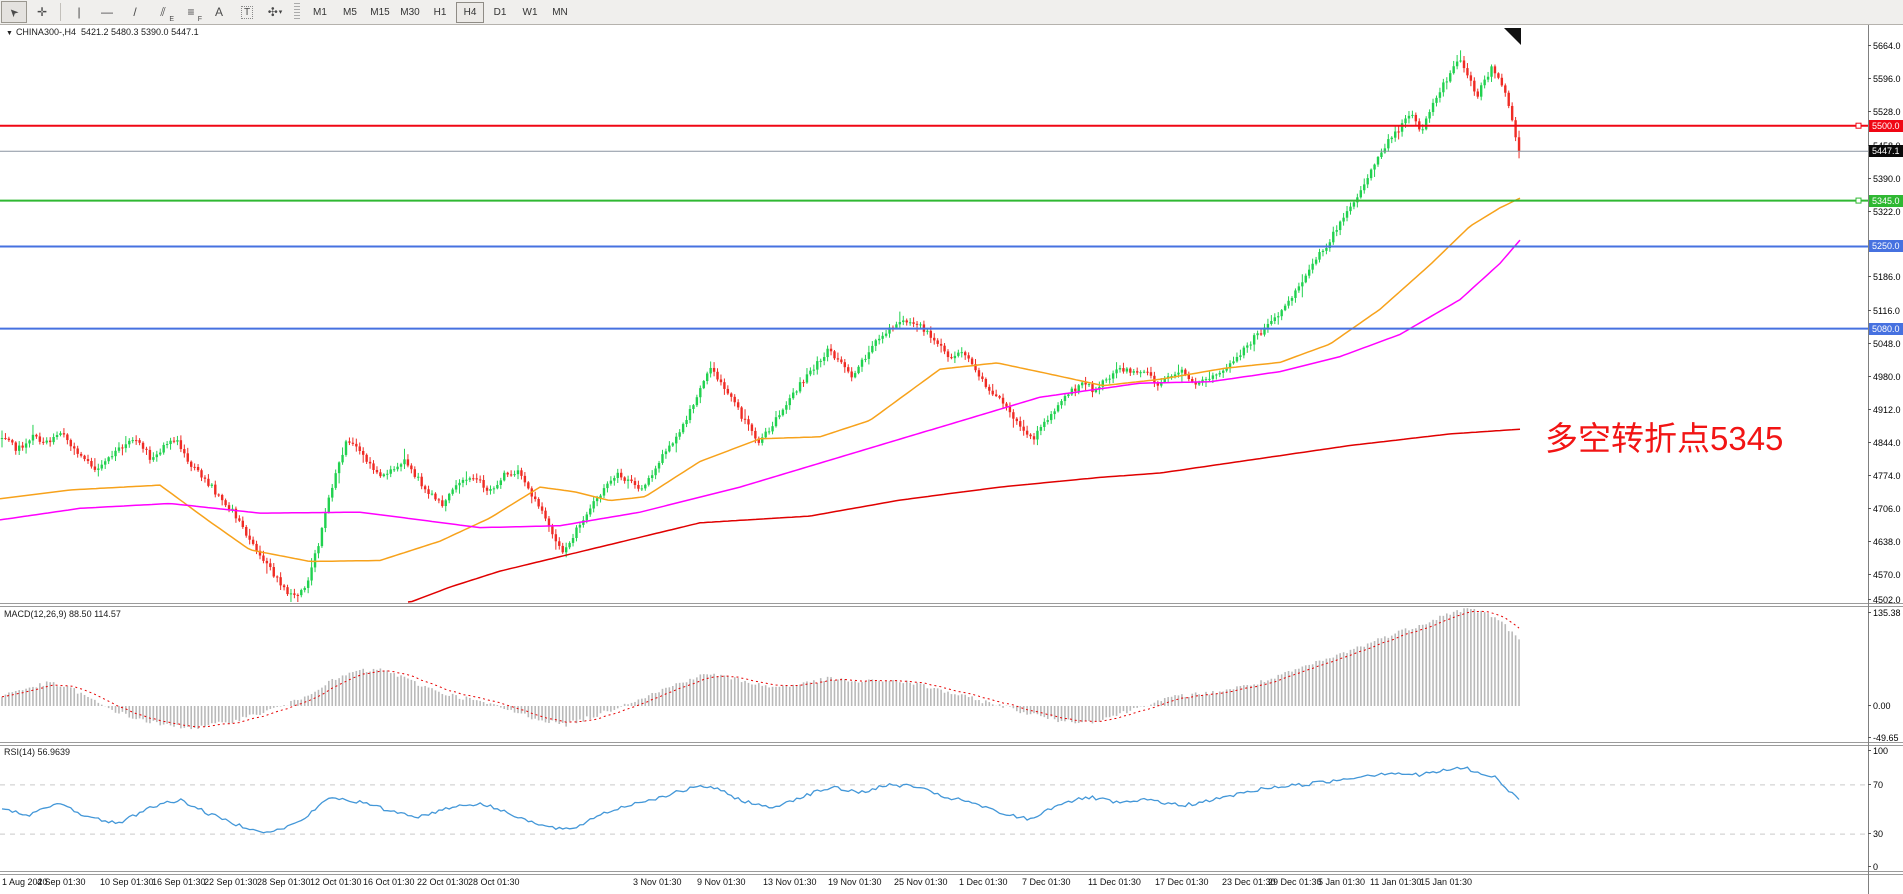 The height and width of the screenshot is (894, 1903). What do you see at coordinates (1885, 834) in the screenshot?
I see `rsi-tick-30: 30` at bounding box center [1885, 834].